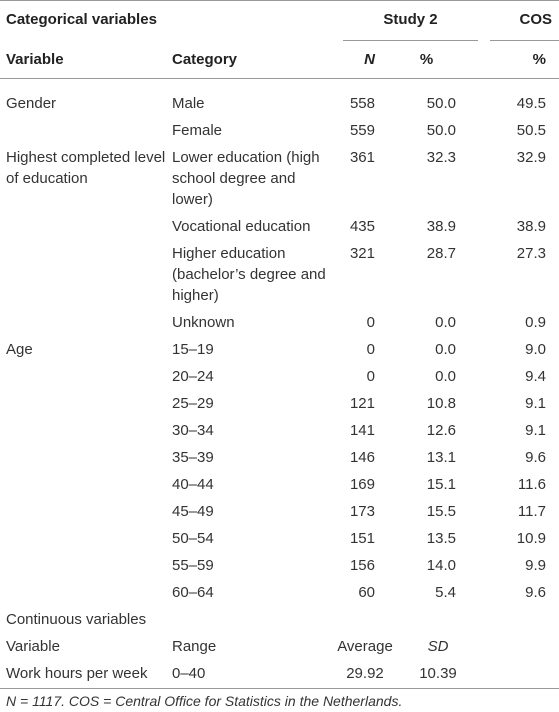 Image resolution: width=559 pixels, height=712 pixels. Describe the element at coordinates (441, 253) in the screenshot. I see `table-cell: 28.7` at that location.